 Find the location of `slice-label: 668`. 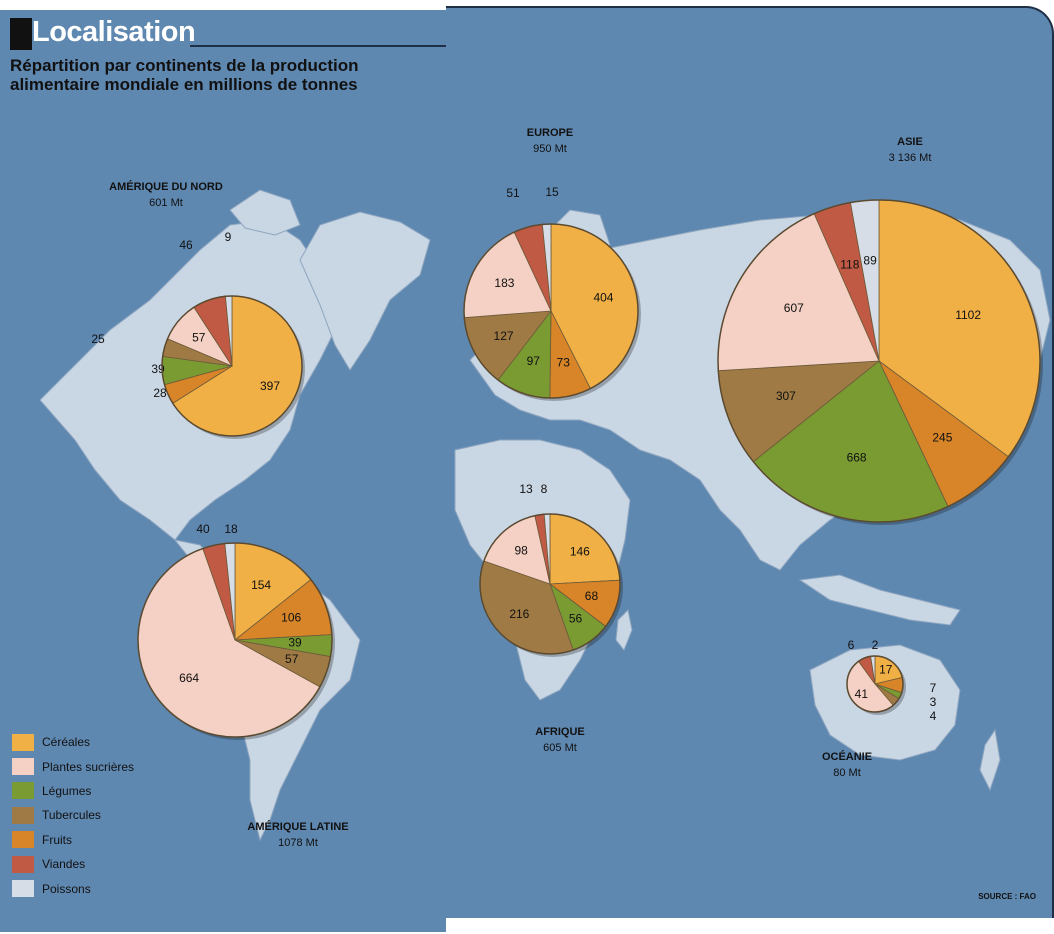

slice-label: 668 is located at coordinates (857, 457).